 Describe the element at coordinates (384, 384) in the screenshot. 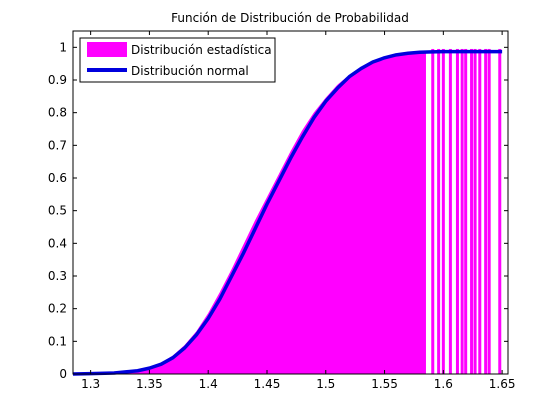

I see `x-tick-label: 1.55` at that location.